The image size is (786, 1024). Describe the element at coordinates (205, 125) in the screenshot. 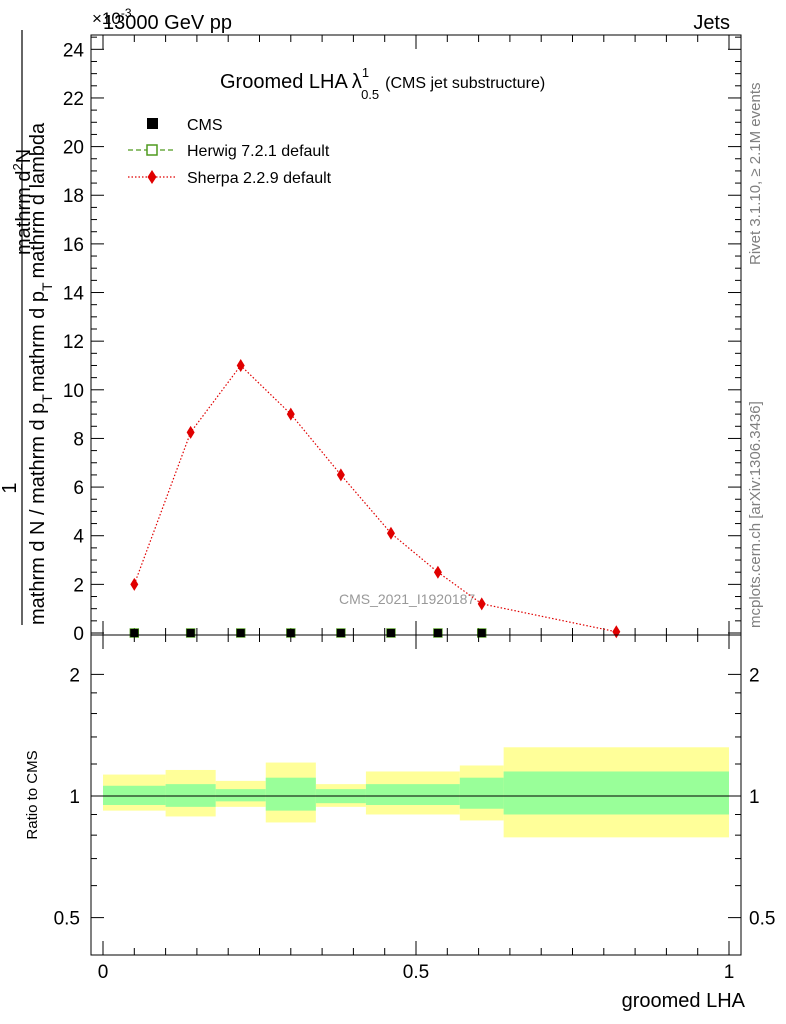

I see `legend-cms-label: CMS` at that location.